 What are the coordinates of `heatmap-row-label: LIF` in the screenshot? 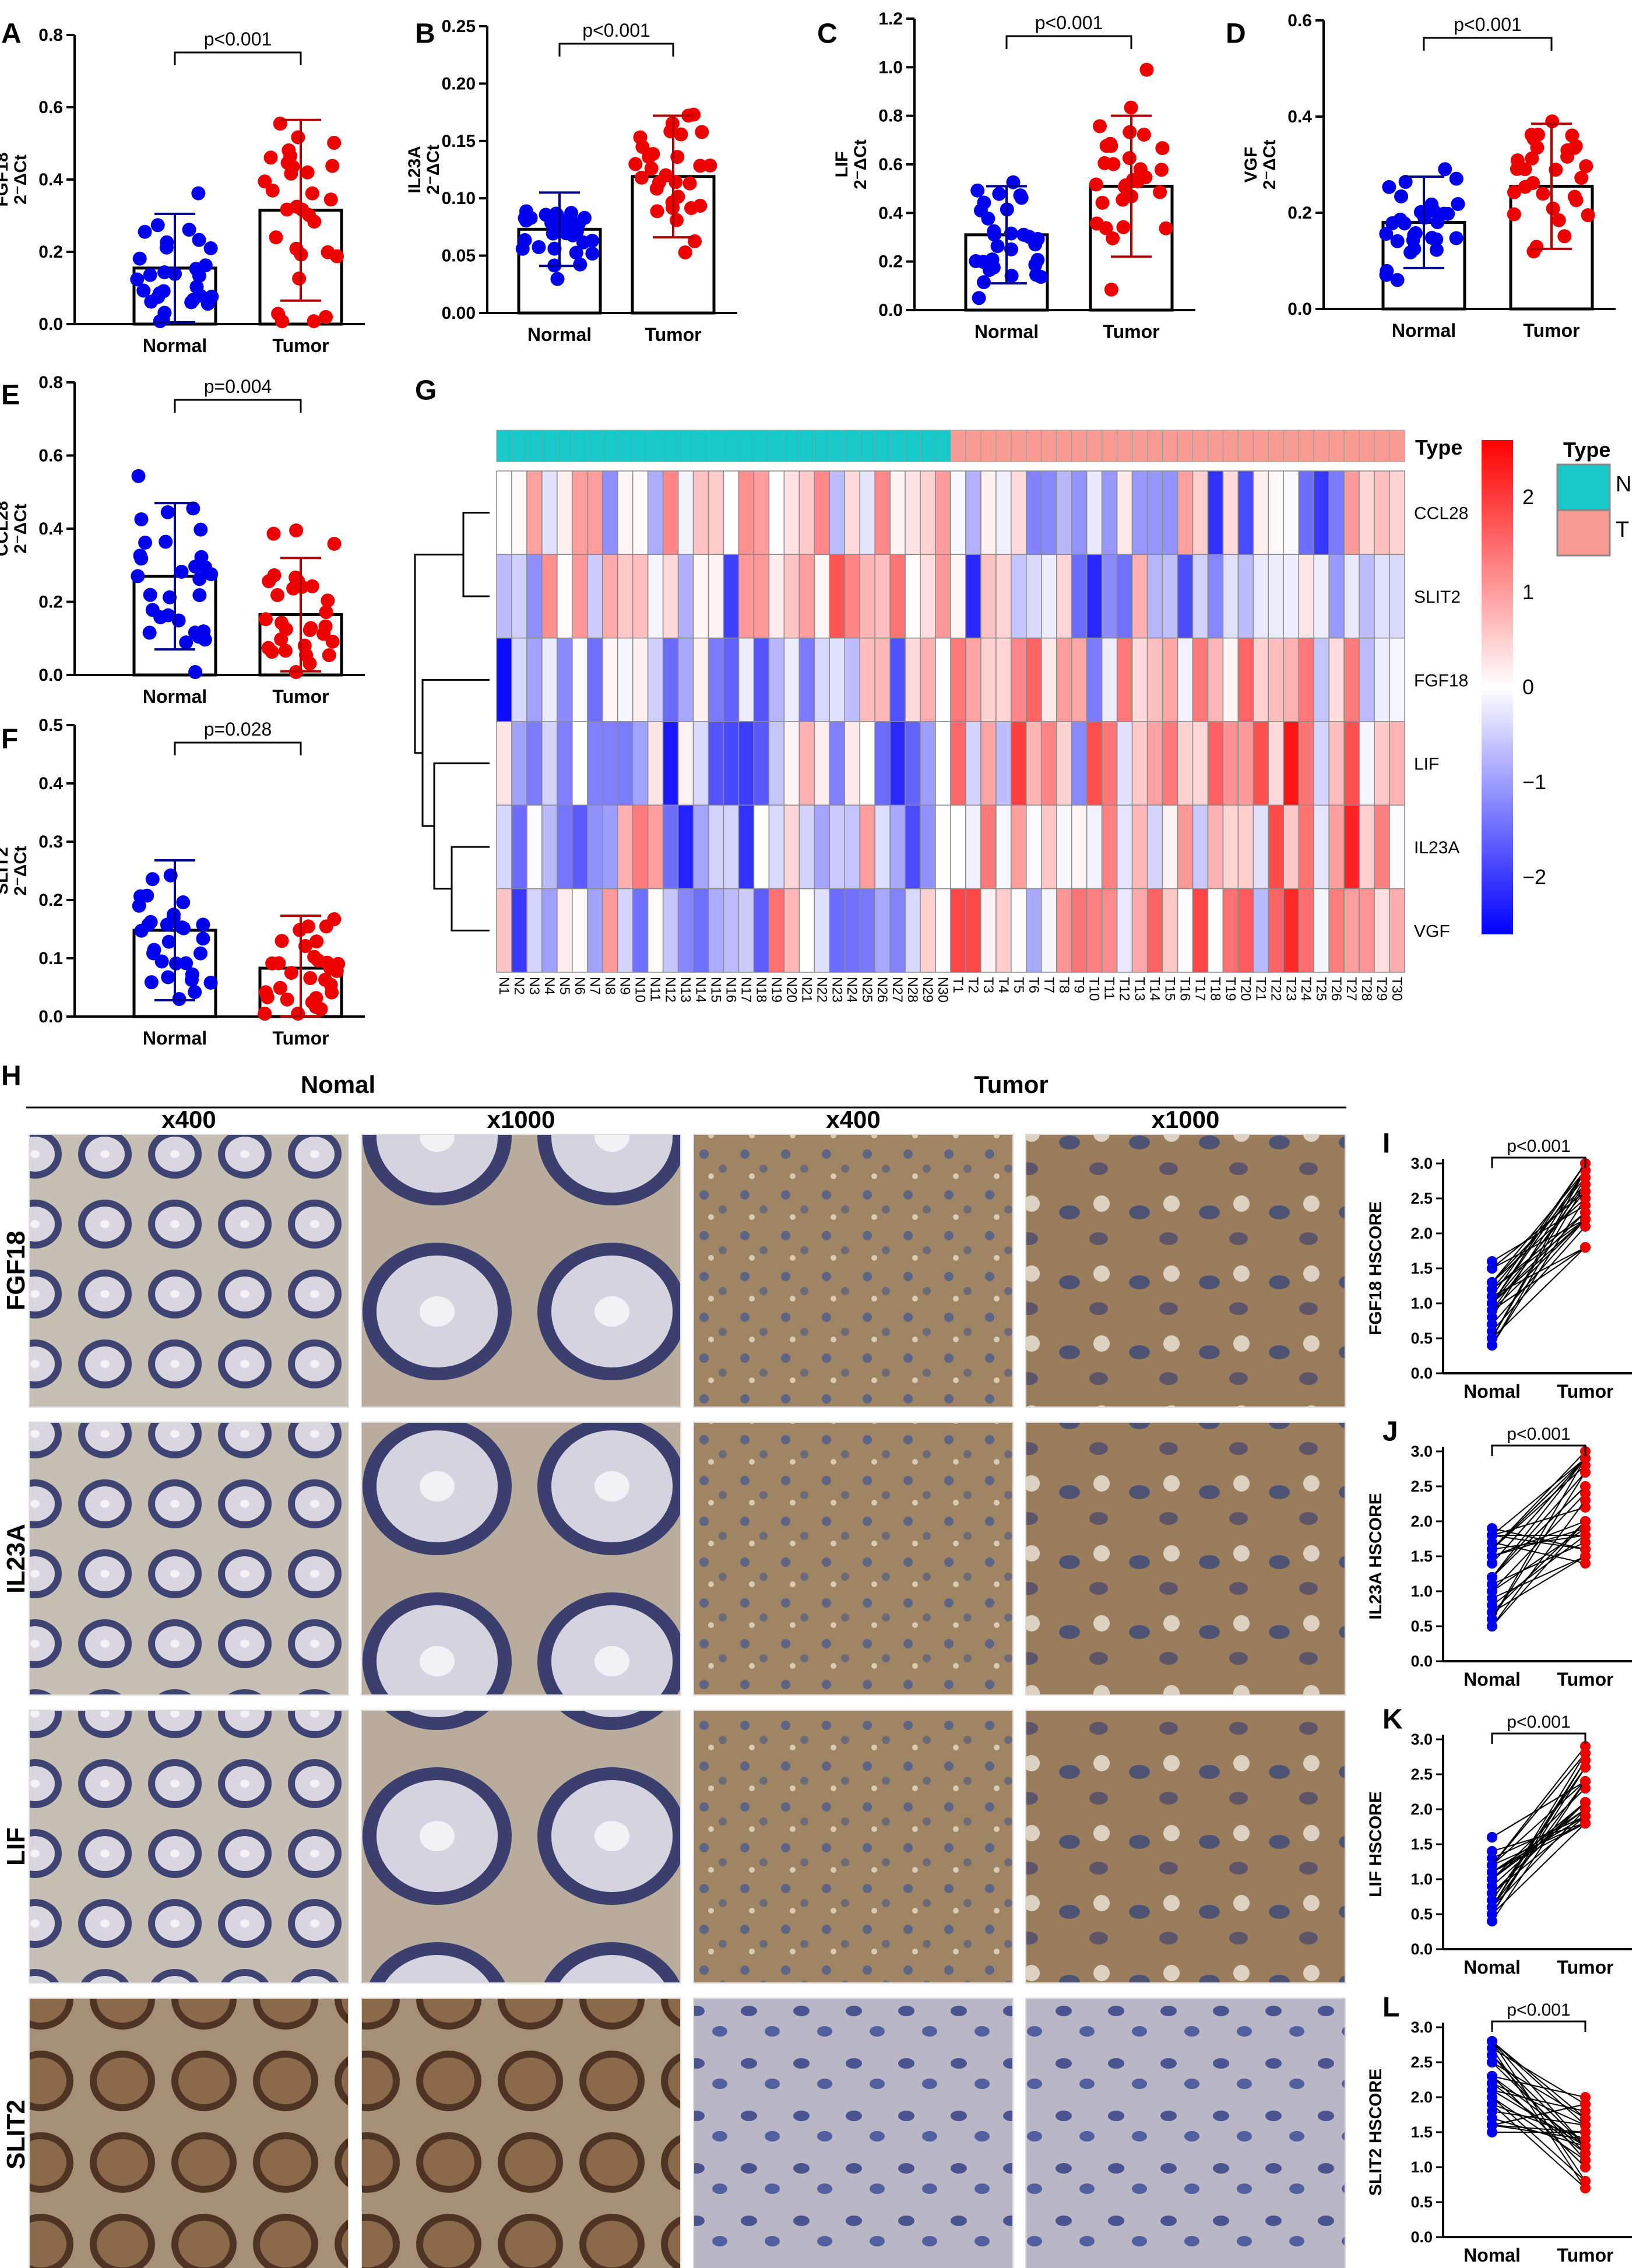 It's located at (1426, 764).